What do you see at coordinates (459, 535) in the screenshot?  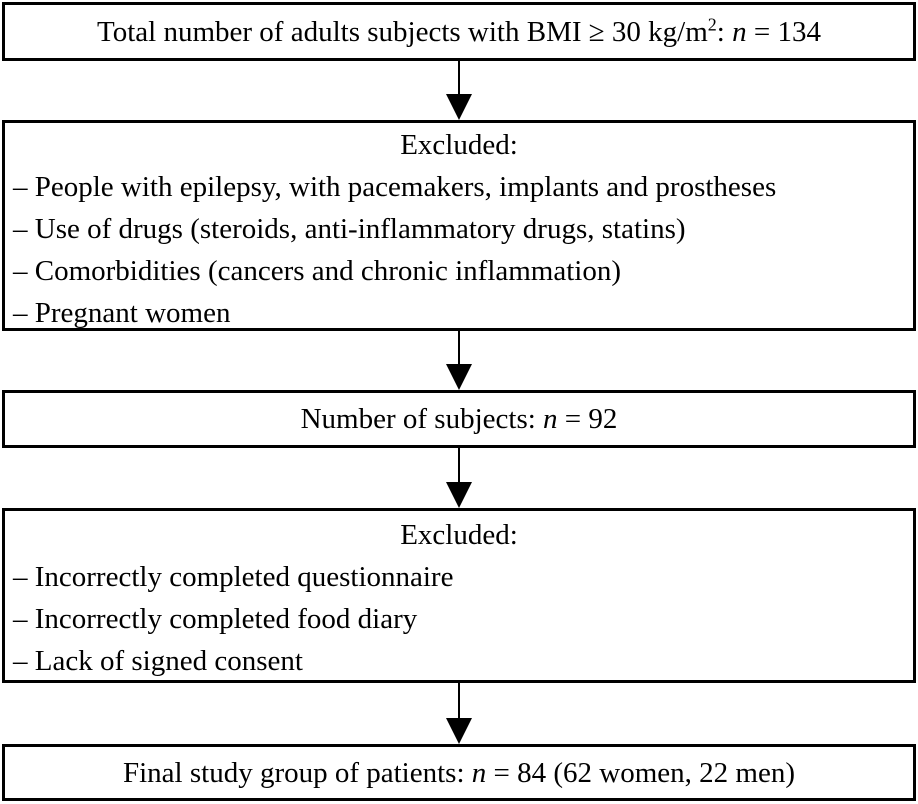 I see `exclusions-second-title: Excluded:` at bounding box center [459, 535].